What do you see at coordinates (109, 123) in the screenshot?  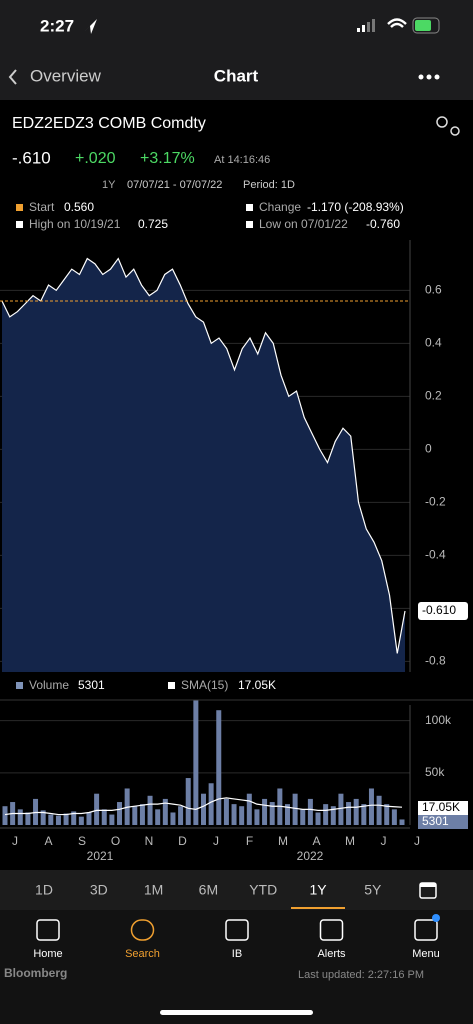 I see `ticker: EDZ2EDZ3 COMB Comdty` at bounding box center [109, 123].